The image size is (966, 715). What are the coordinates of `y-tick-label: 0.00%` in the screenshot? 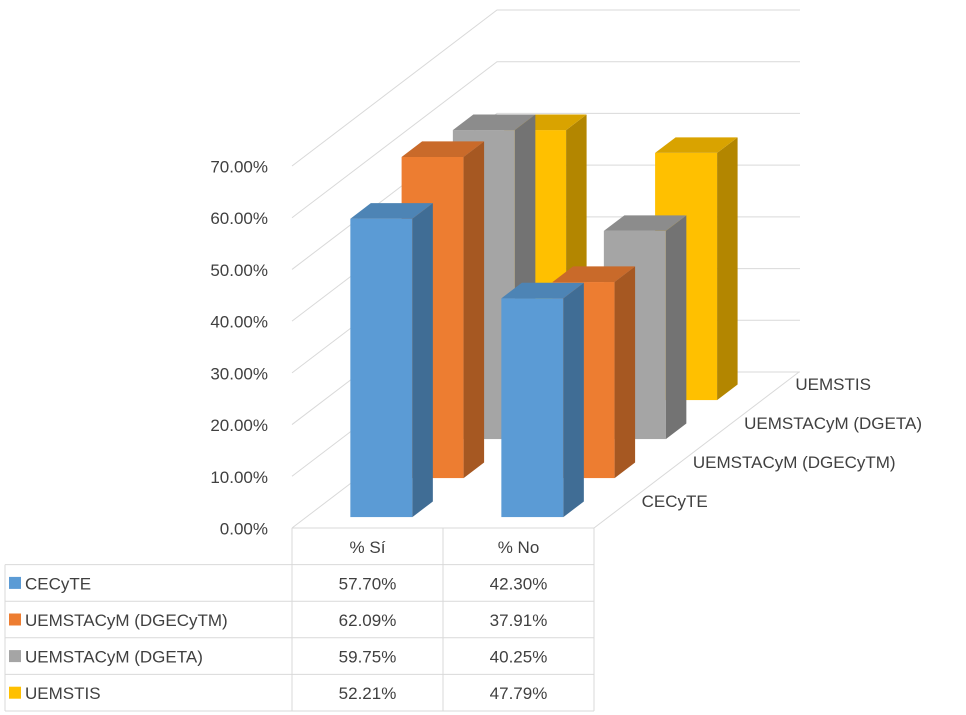 It's located at (244, 528).